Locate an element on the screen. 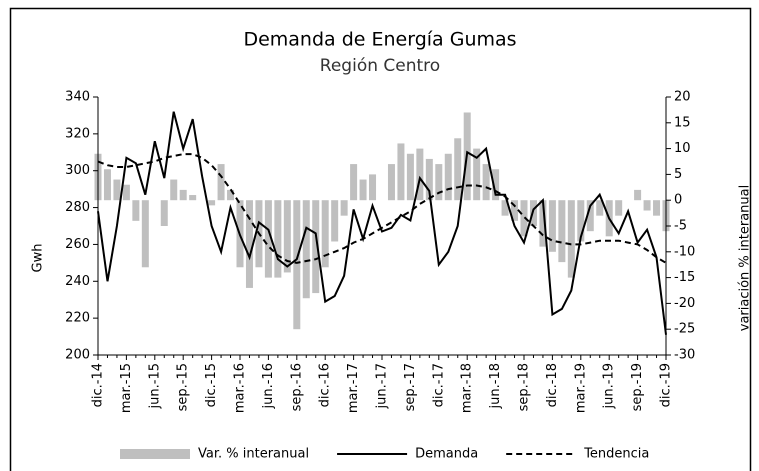  x-tick-label: jun.-17 is located at coordinates (382, 386).